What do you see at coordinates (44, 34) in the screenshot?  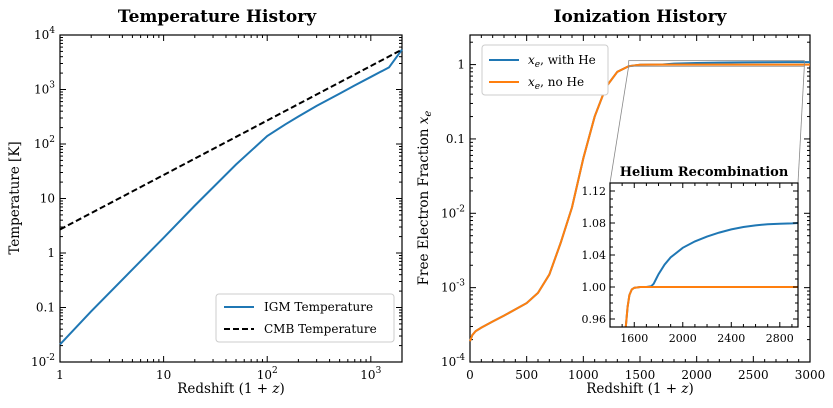 I see `y-tick-label: 10⁴` at bounding box center [44, 34].